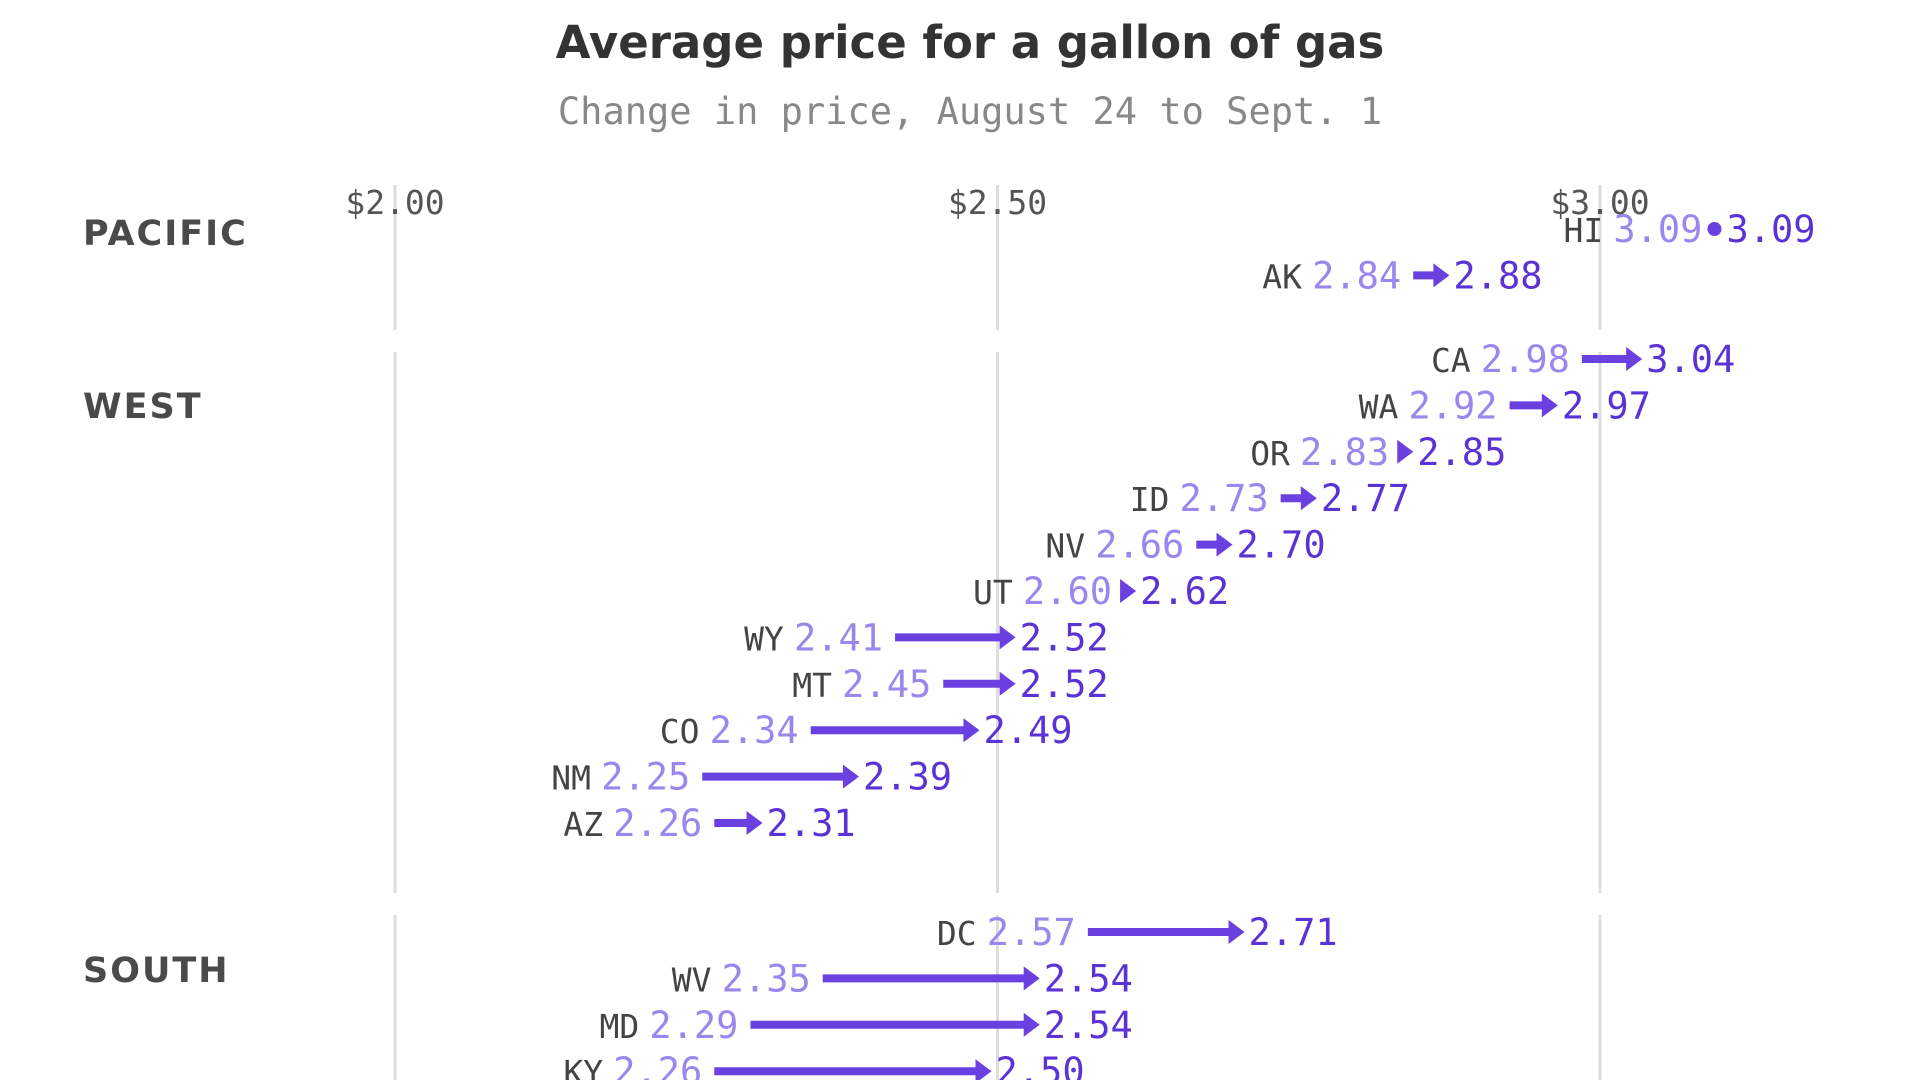 Image resolution: width=1920 pixels, height=1080 pixels. I want to click on start-value-label: 2.35, so click(766, 978).